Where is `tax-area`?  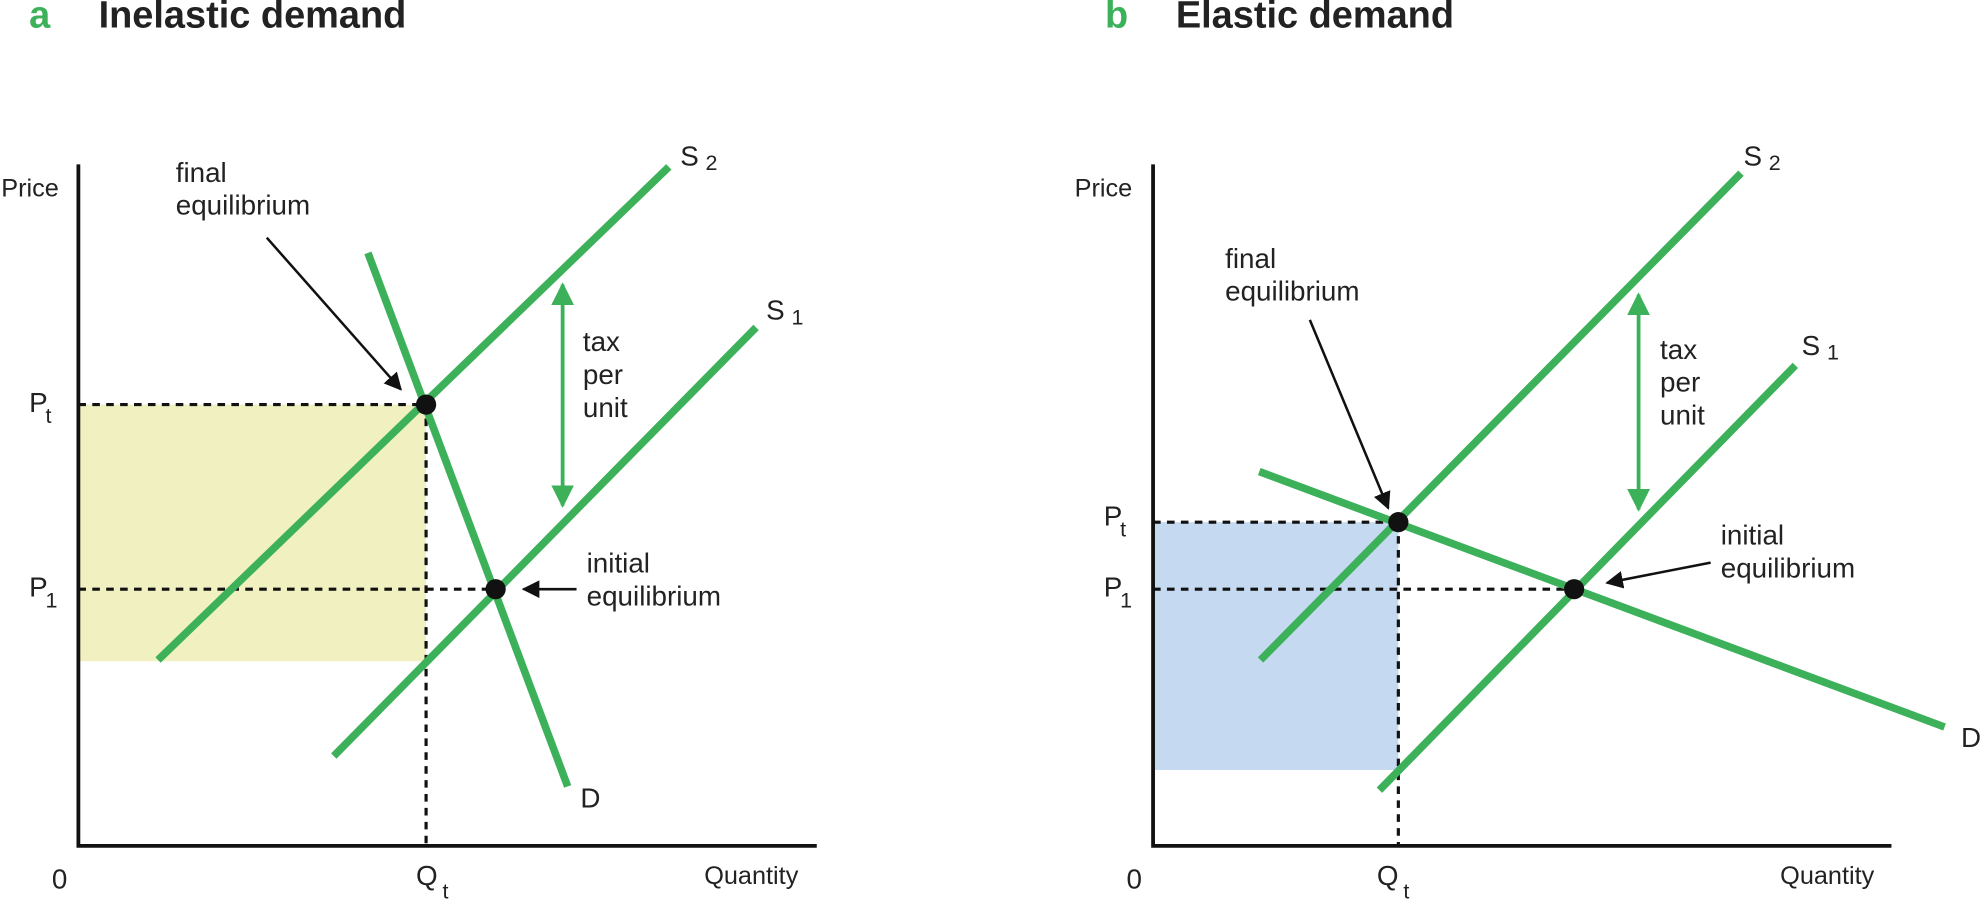 tax-area is located at coordinates (252, 533).